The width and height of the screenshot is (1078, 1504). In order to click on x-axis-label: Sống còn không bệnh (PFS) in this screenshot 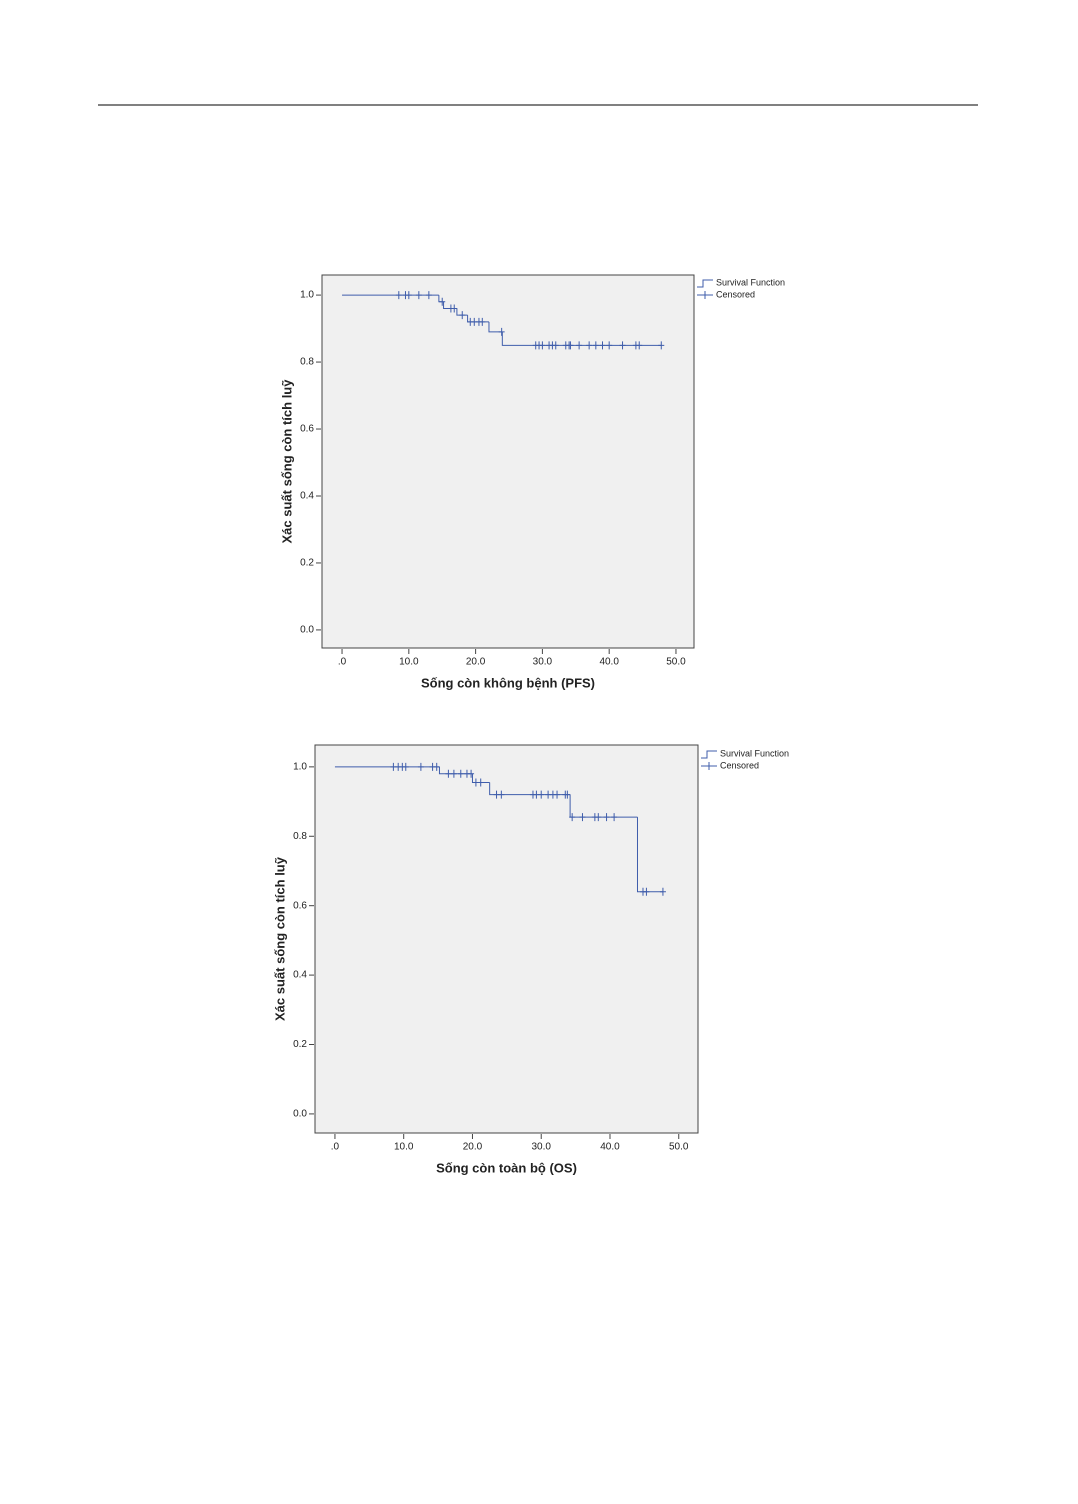, I will do `click(508, 682)`.